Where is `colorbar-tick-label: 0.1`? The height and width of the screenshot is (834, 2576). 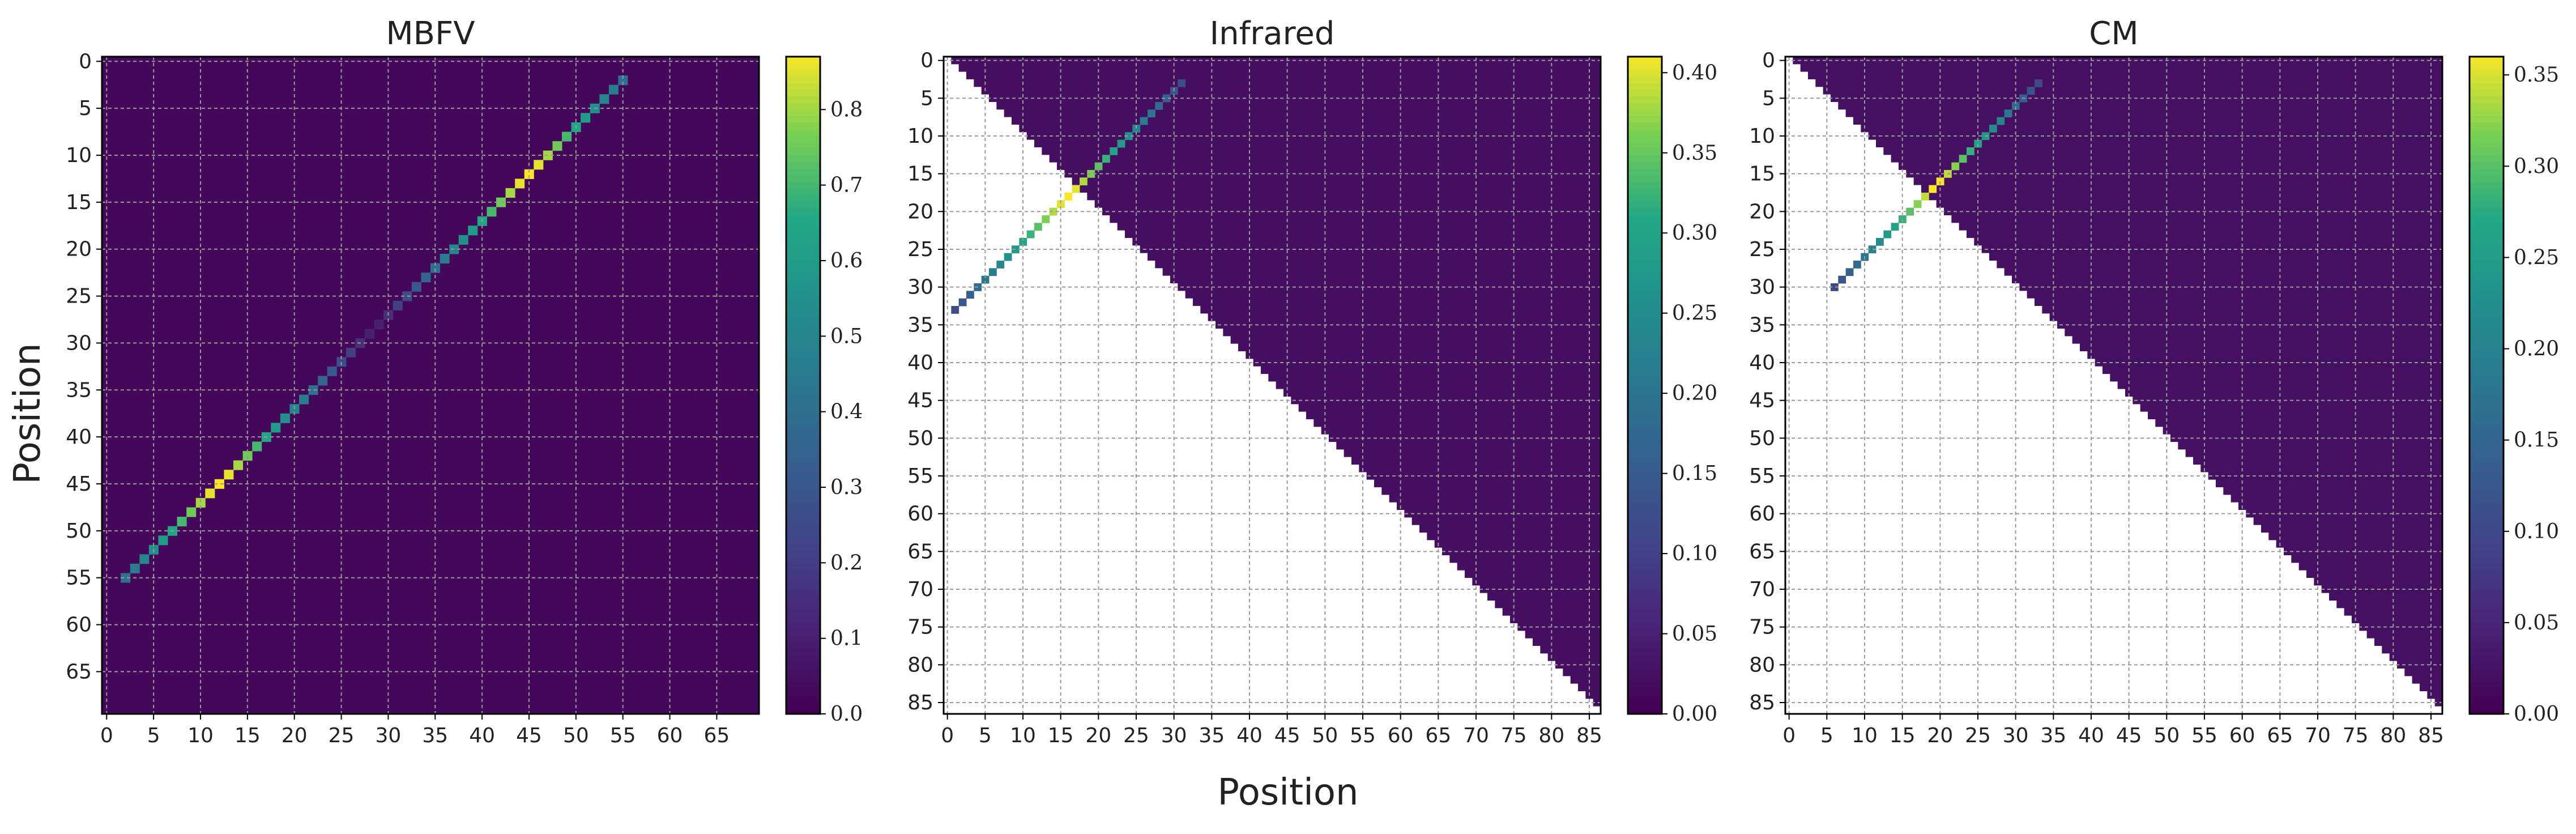 colorbar-tick-label: 0.1 is located at coordinates (846, 638).